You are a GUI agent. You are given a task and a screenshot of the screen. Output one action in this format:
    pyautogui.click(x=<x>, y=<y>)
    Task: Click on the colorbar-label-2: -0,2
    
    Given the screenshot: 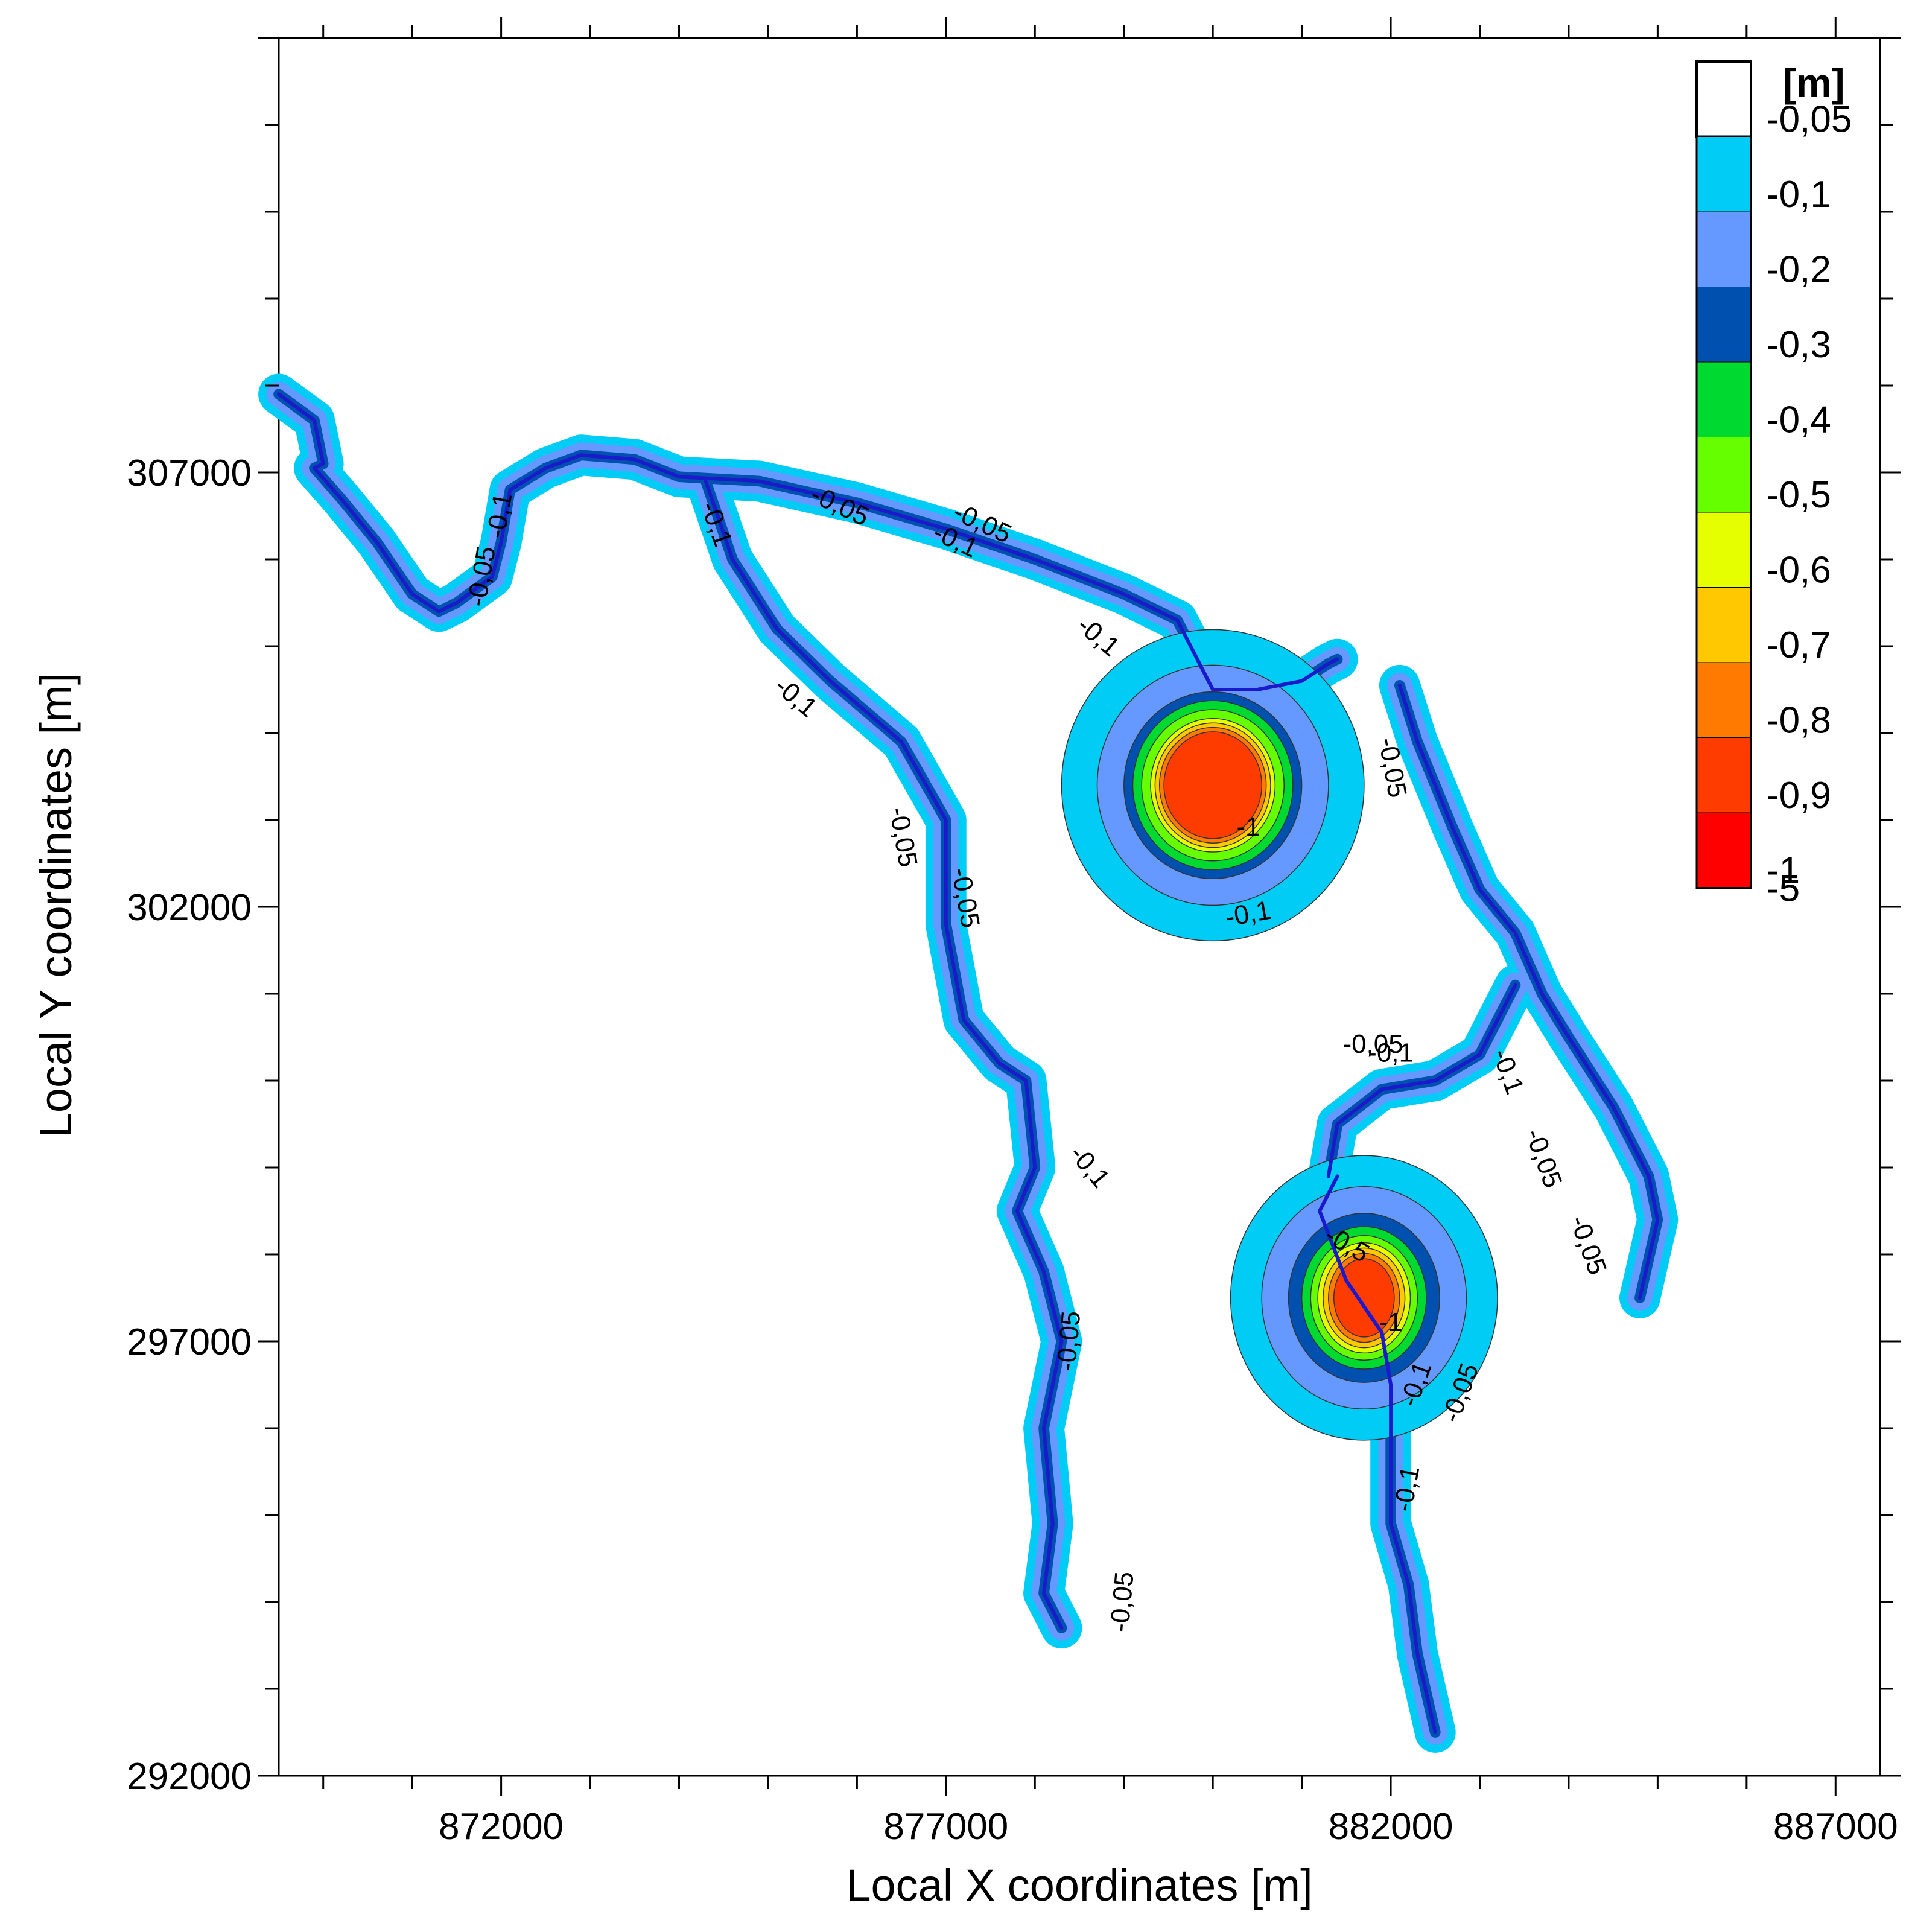 What is the action you would take?
    pyautogui.click(x=1799, y=270)
    